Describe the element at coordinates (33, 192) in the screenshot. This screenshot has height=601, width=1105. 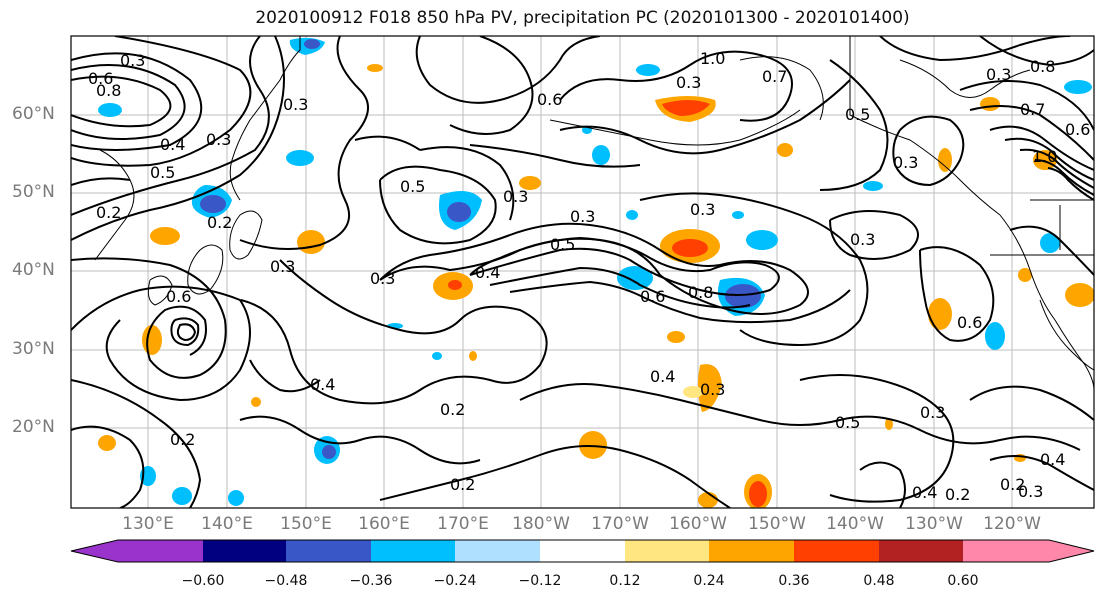
I see `lat-label: 50°N` at that location.